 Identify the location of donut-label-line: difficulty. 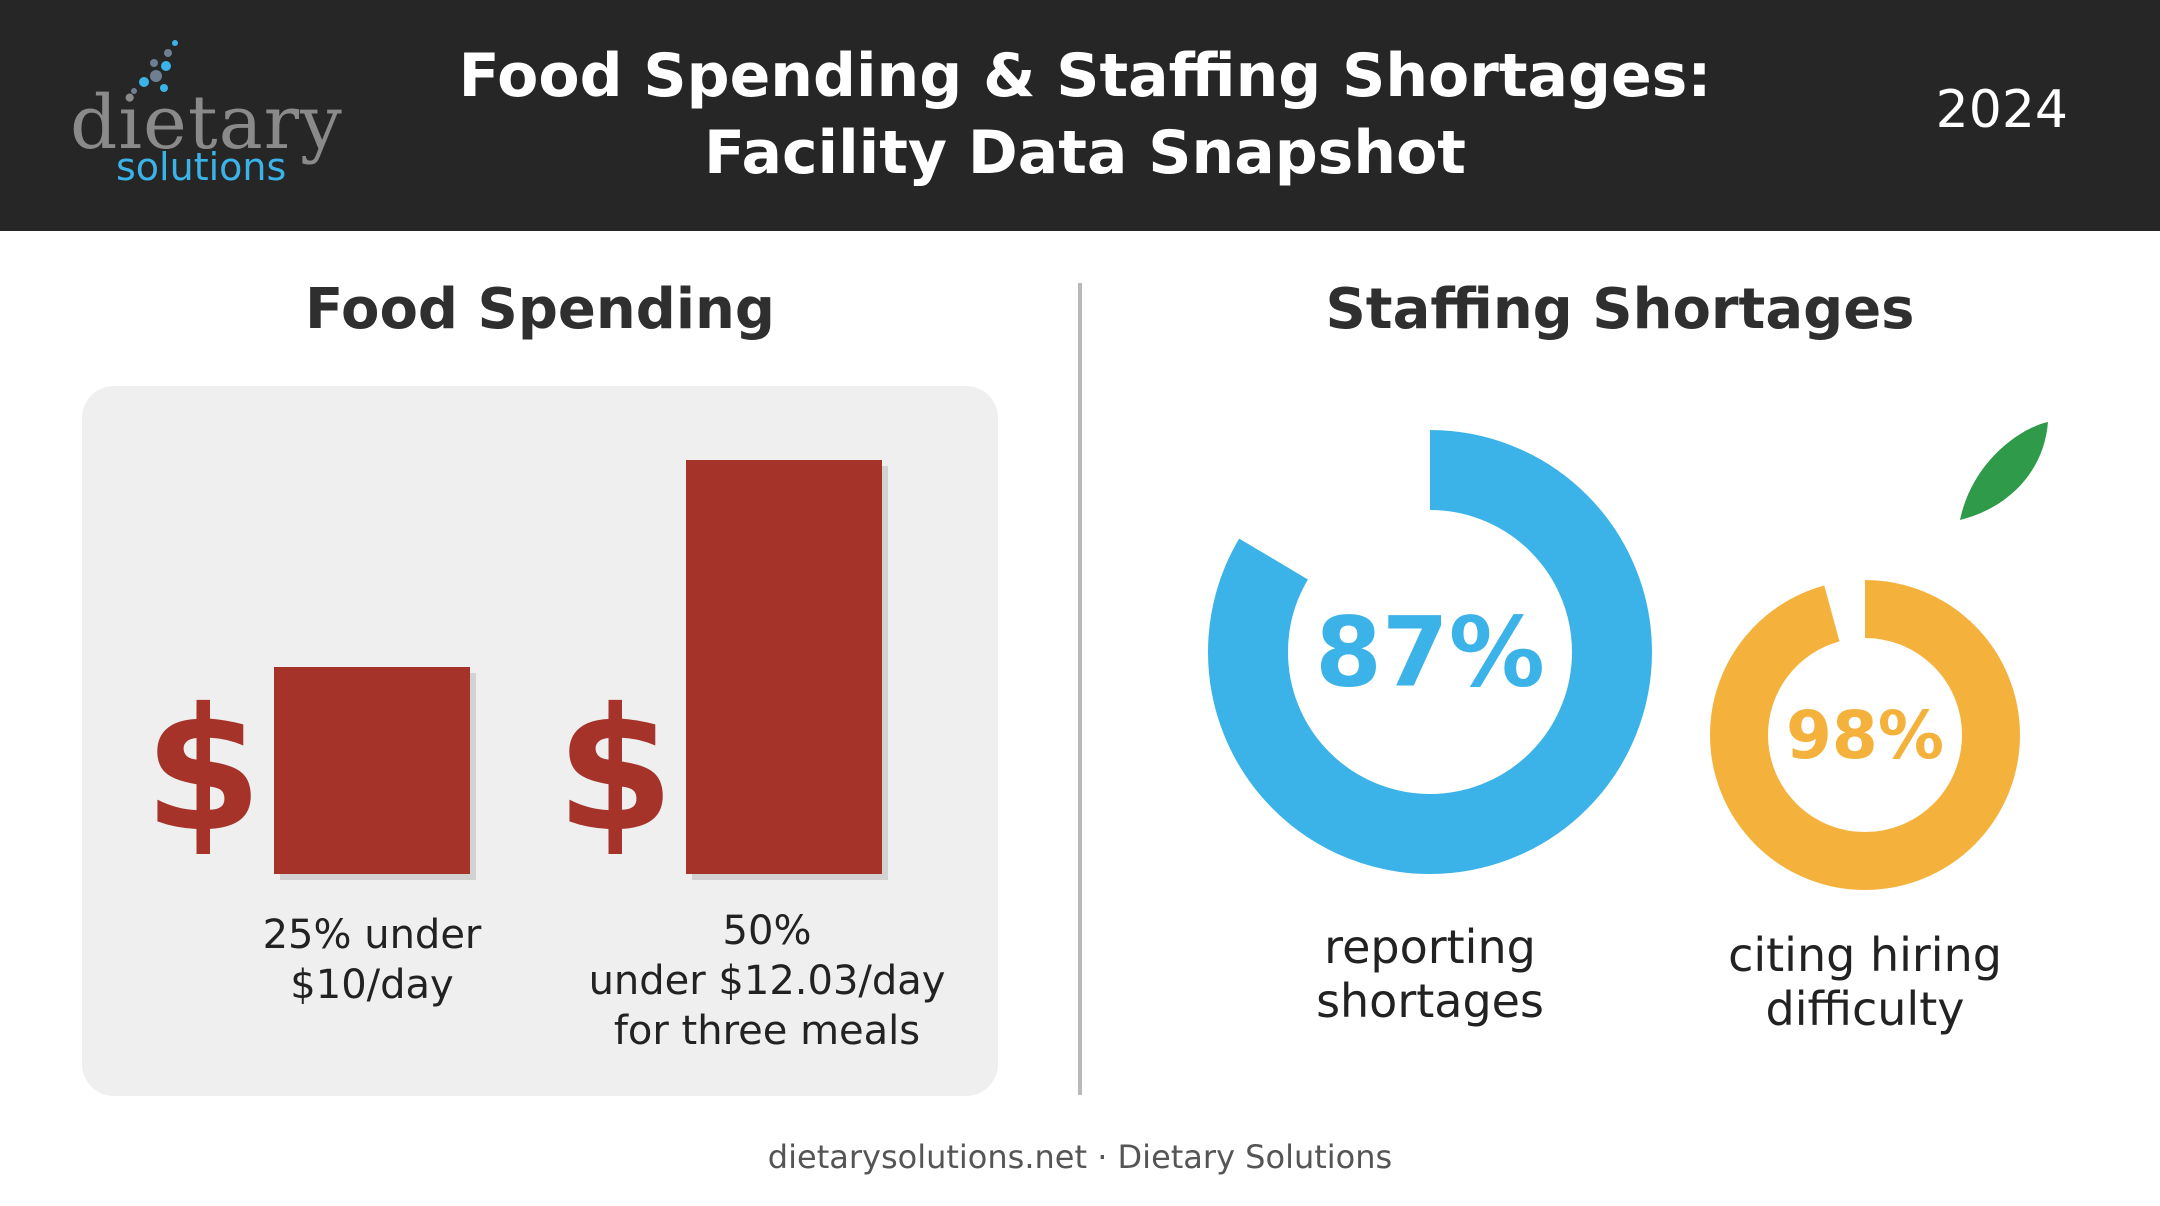
(1865, 1009).